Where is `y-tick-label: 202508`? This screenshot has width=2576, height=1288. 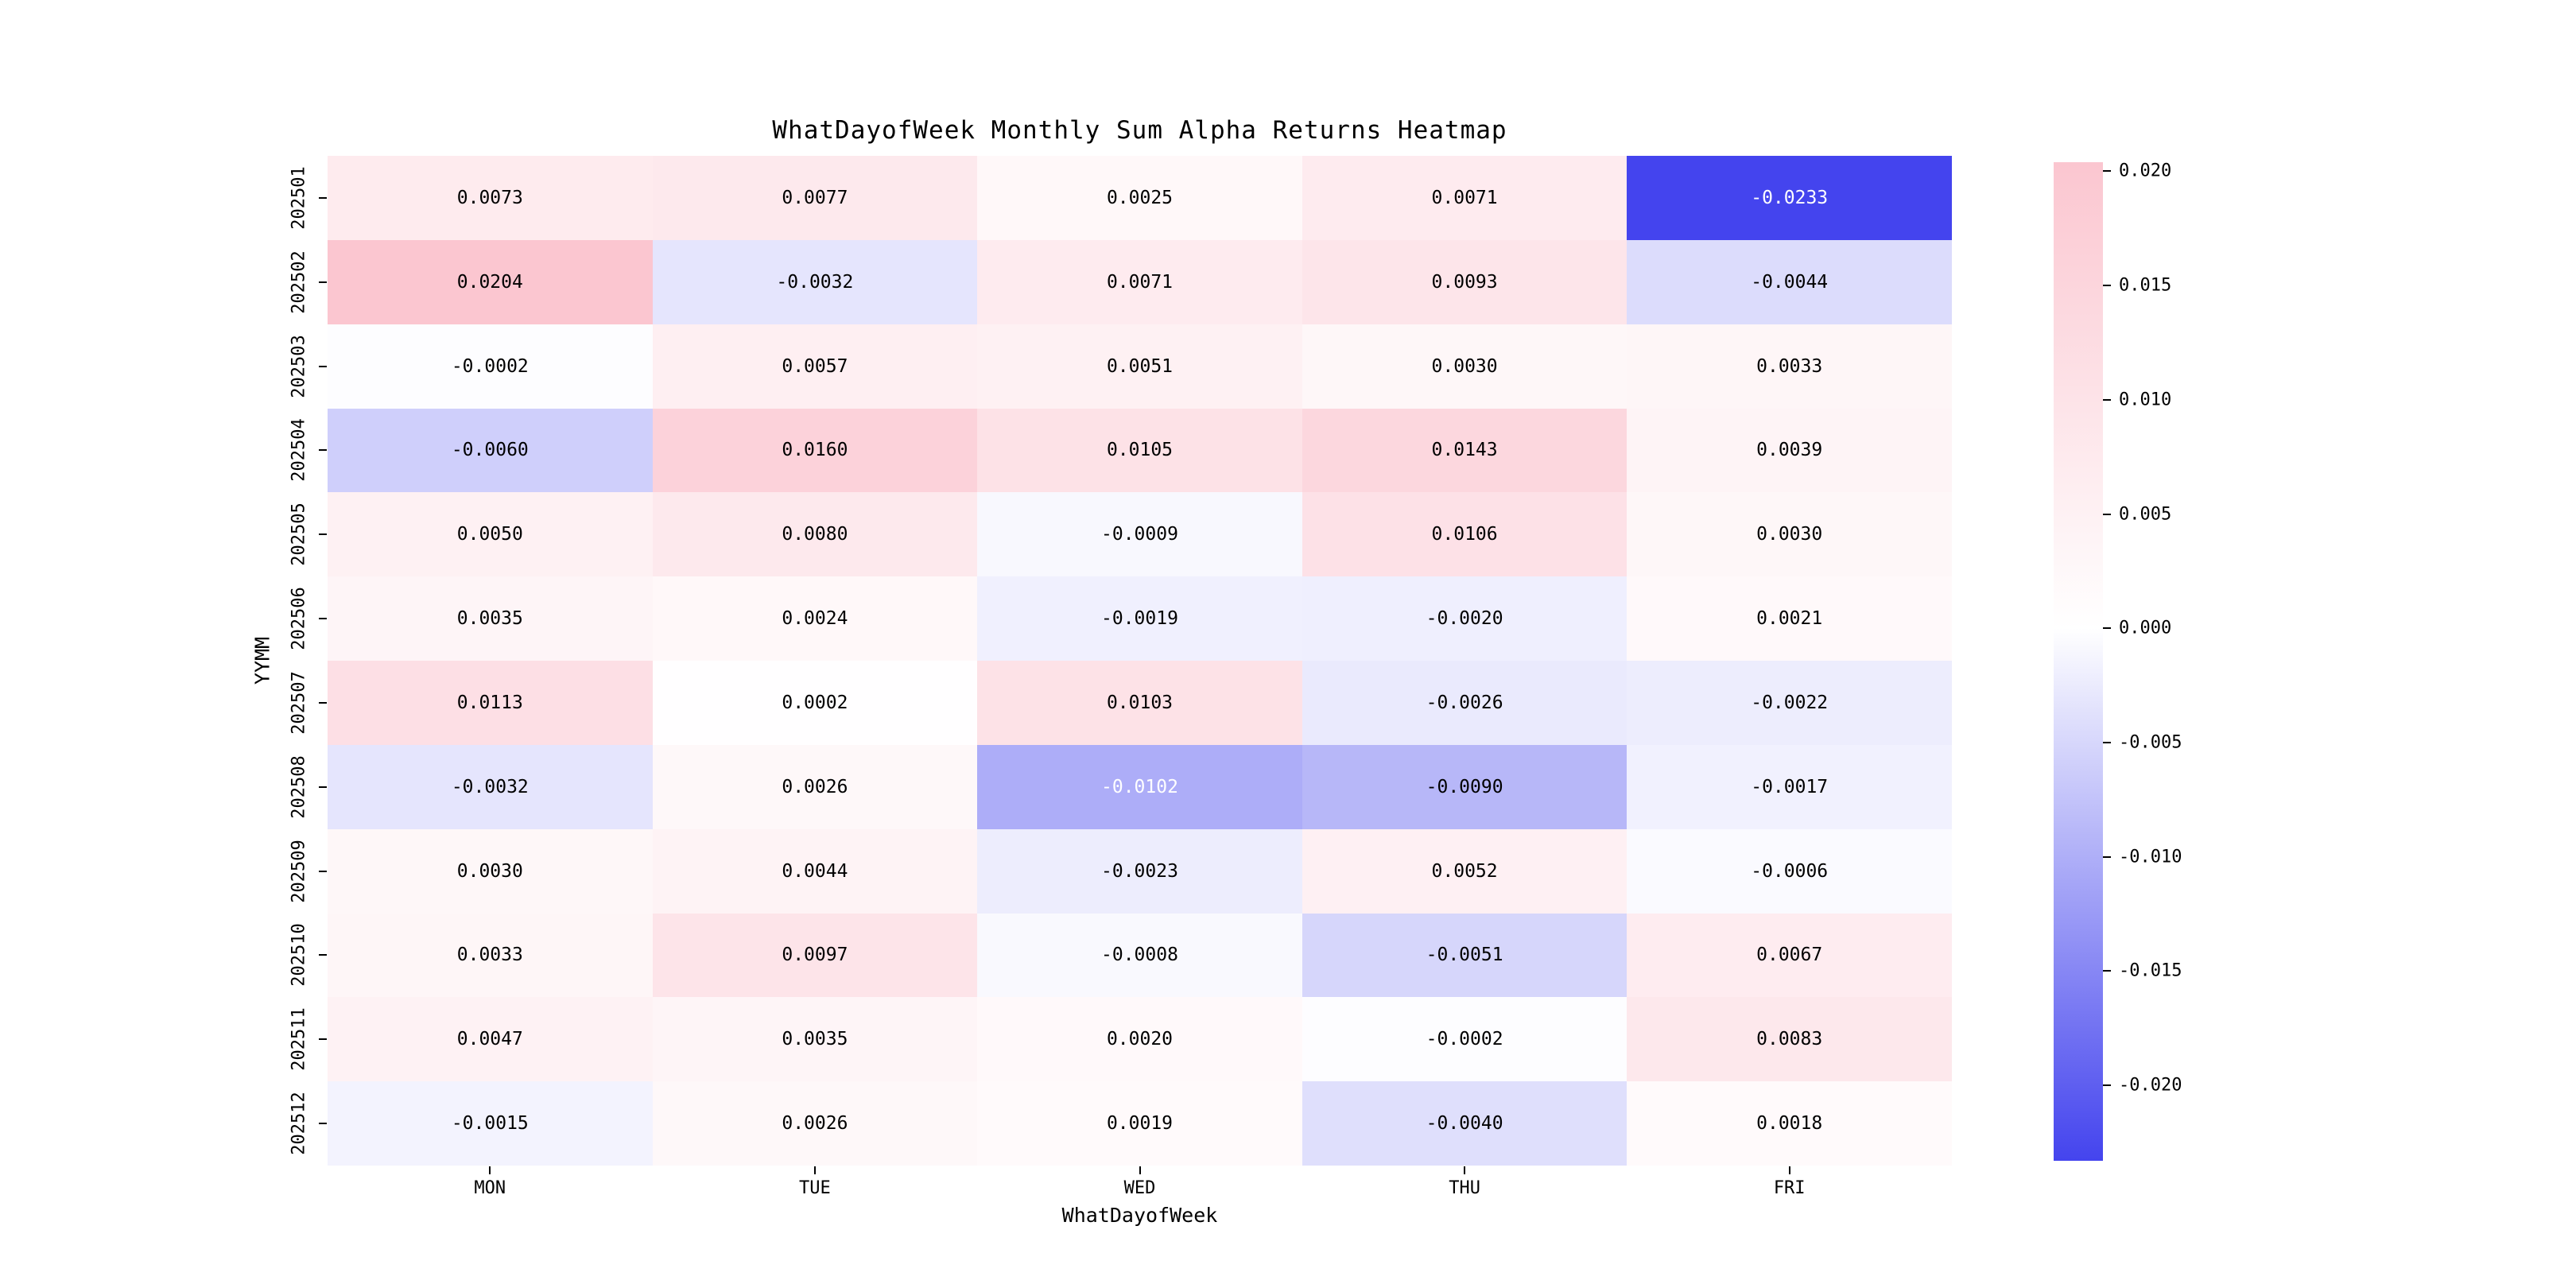
y-tick-label: 202508 is located at coordinates (299, 787).